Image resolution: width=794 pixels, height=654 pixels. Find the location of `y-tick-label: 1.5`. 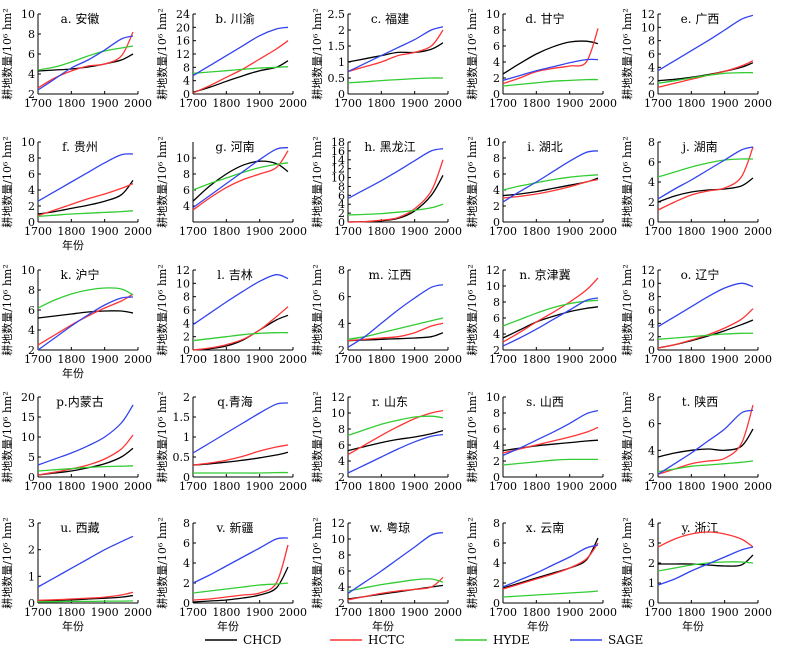

y-tick-label: 1.5 is located at coordinates (337, 46).